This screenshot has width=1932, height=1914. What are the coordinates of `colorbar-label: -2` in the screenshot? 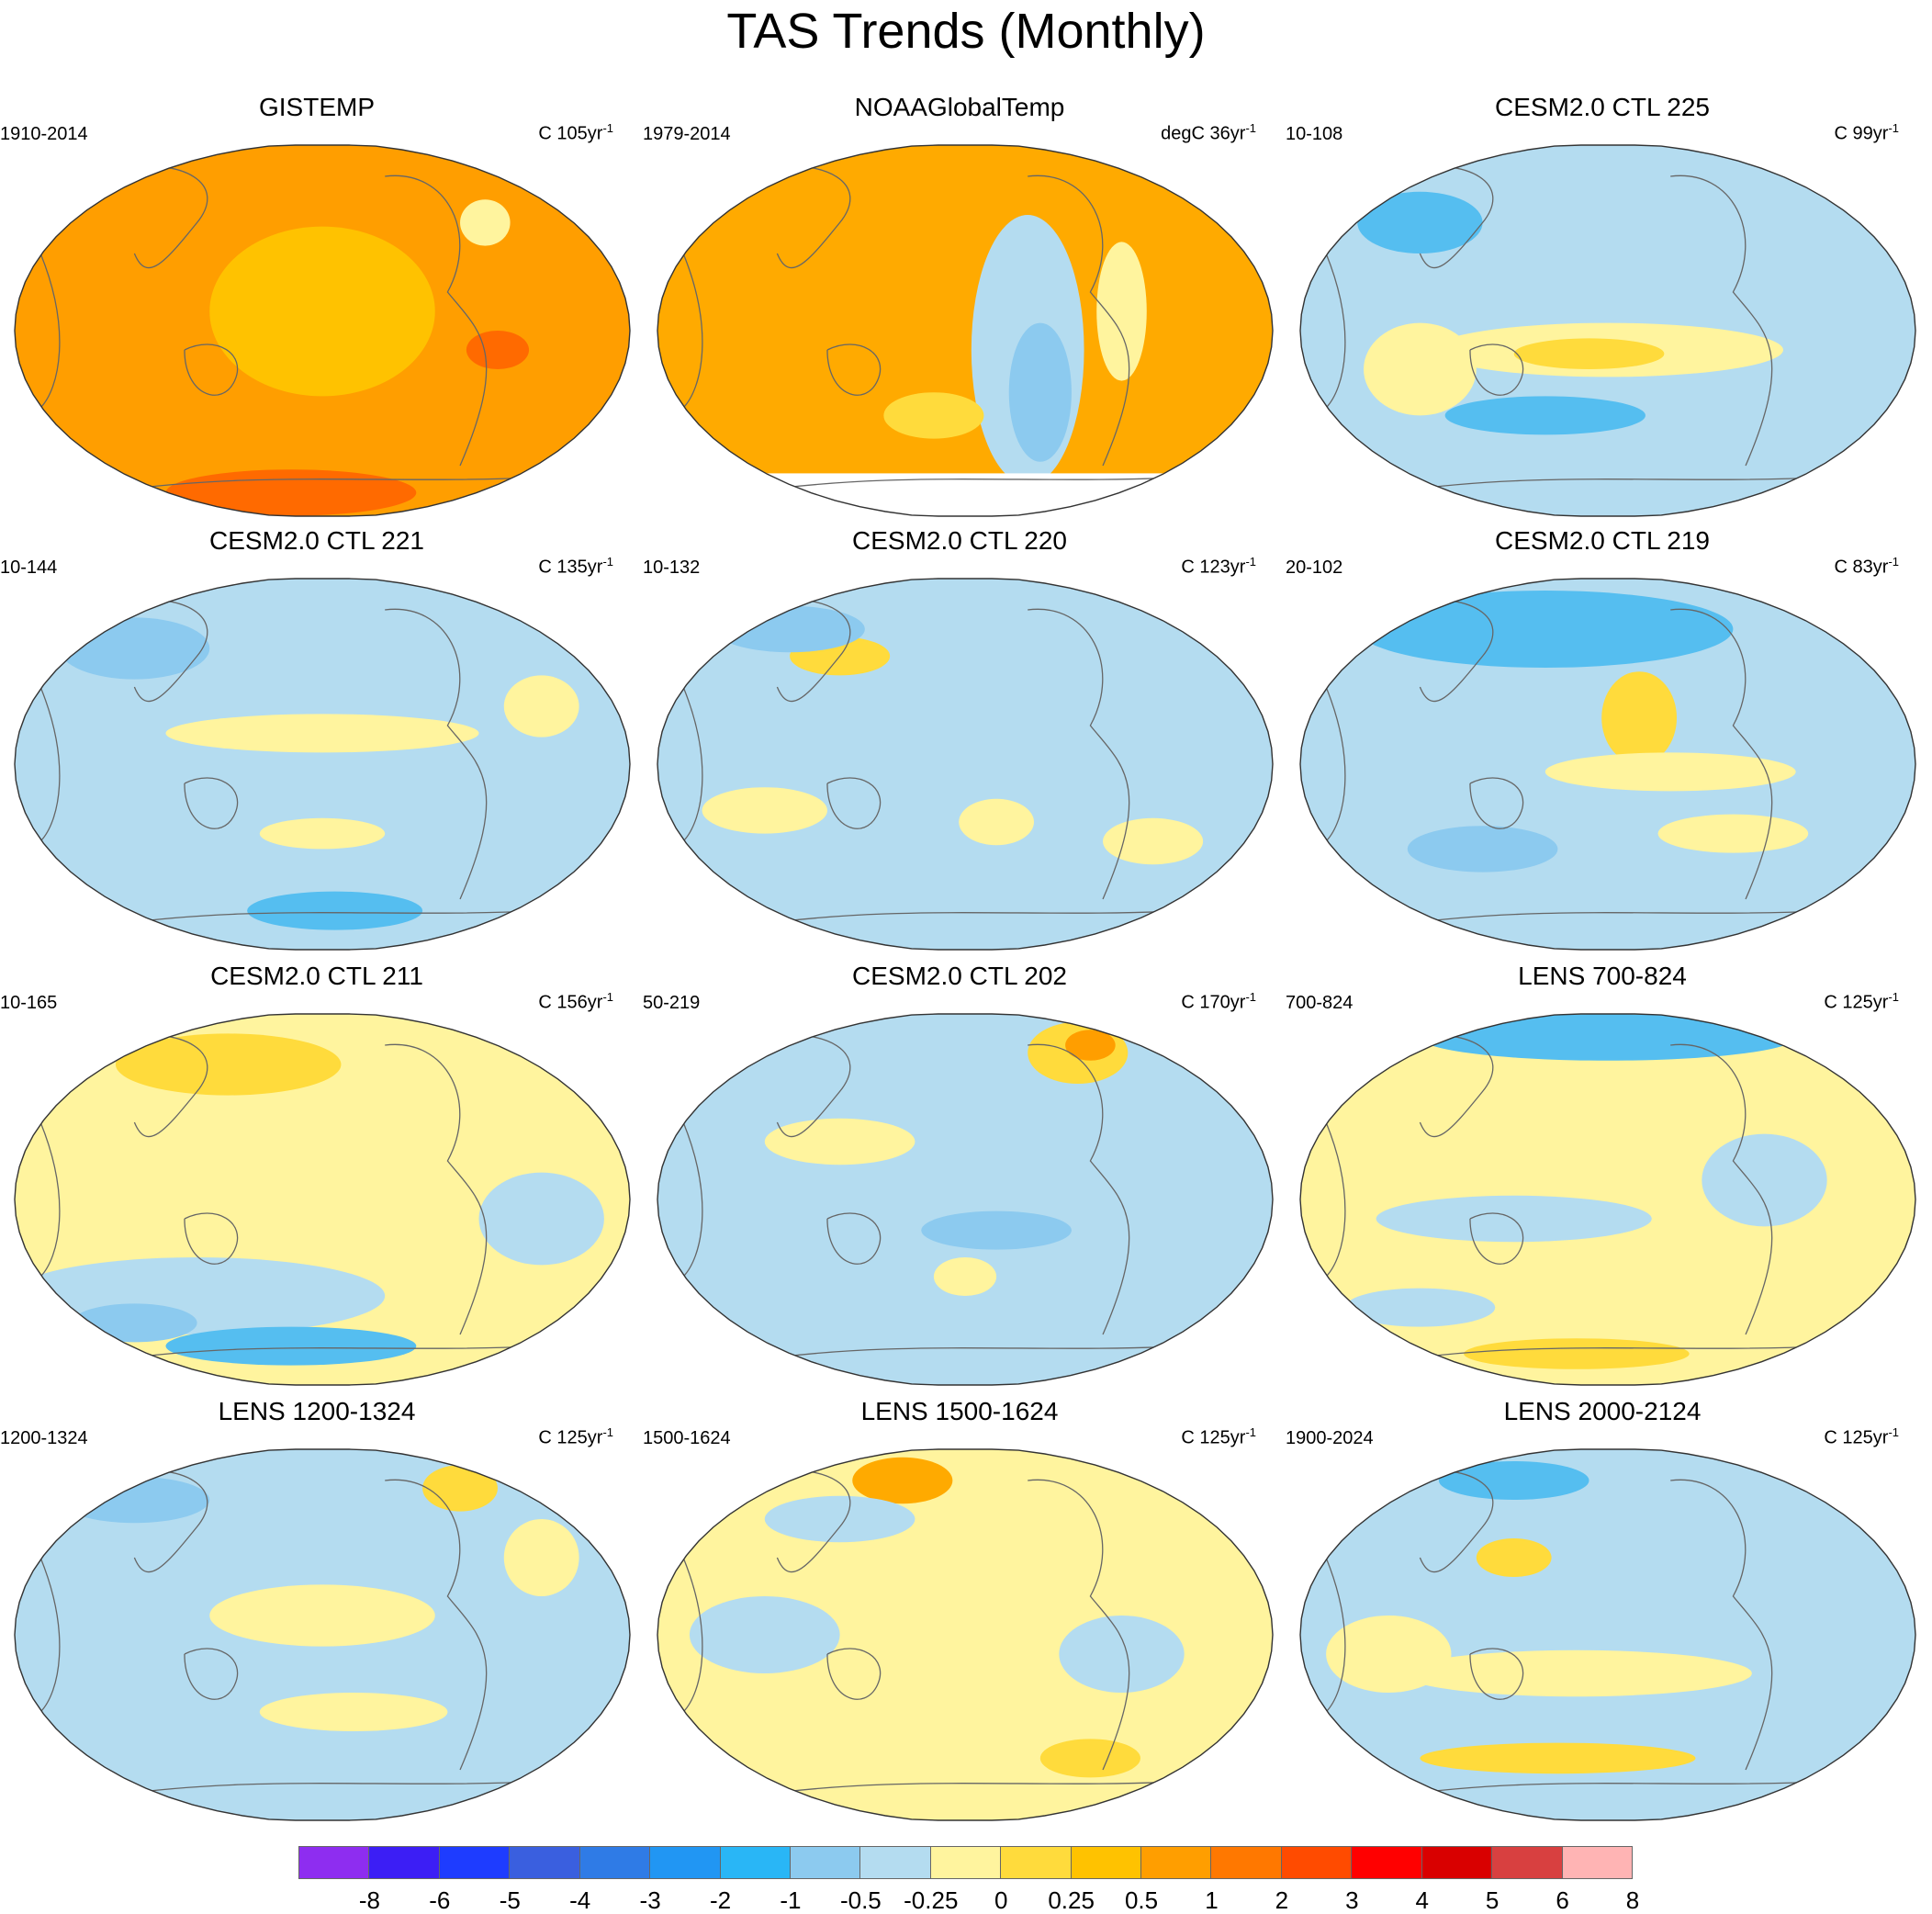 It's located at (720, 1900).